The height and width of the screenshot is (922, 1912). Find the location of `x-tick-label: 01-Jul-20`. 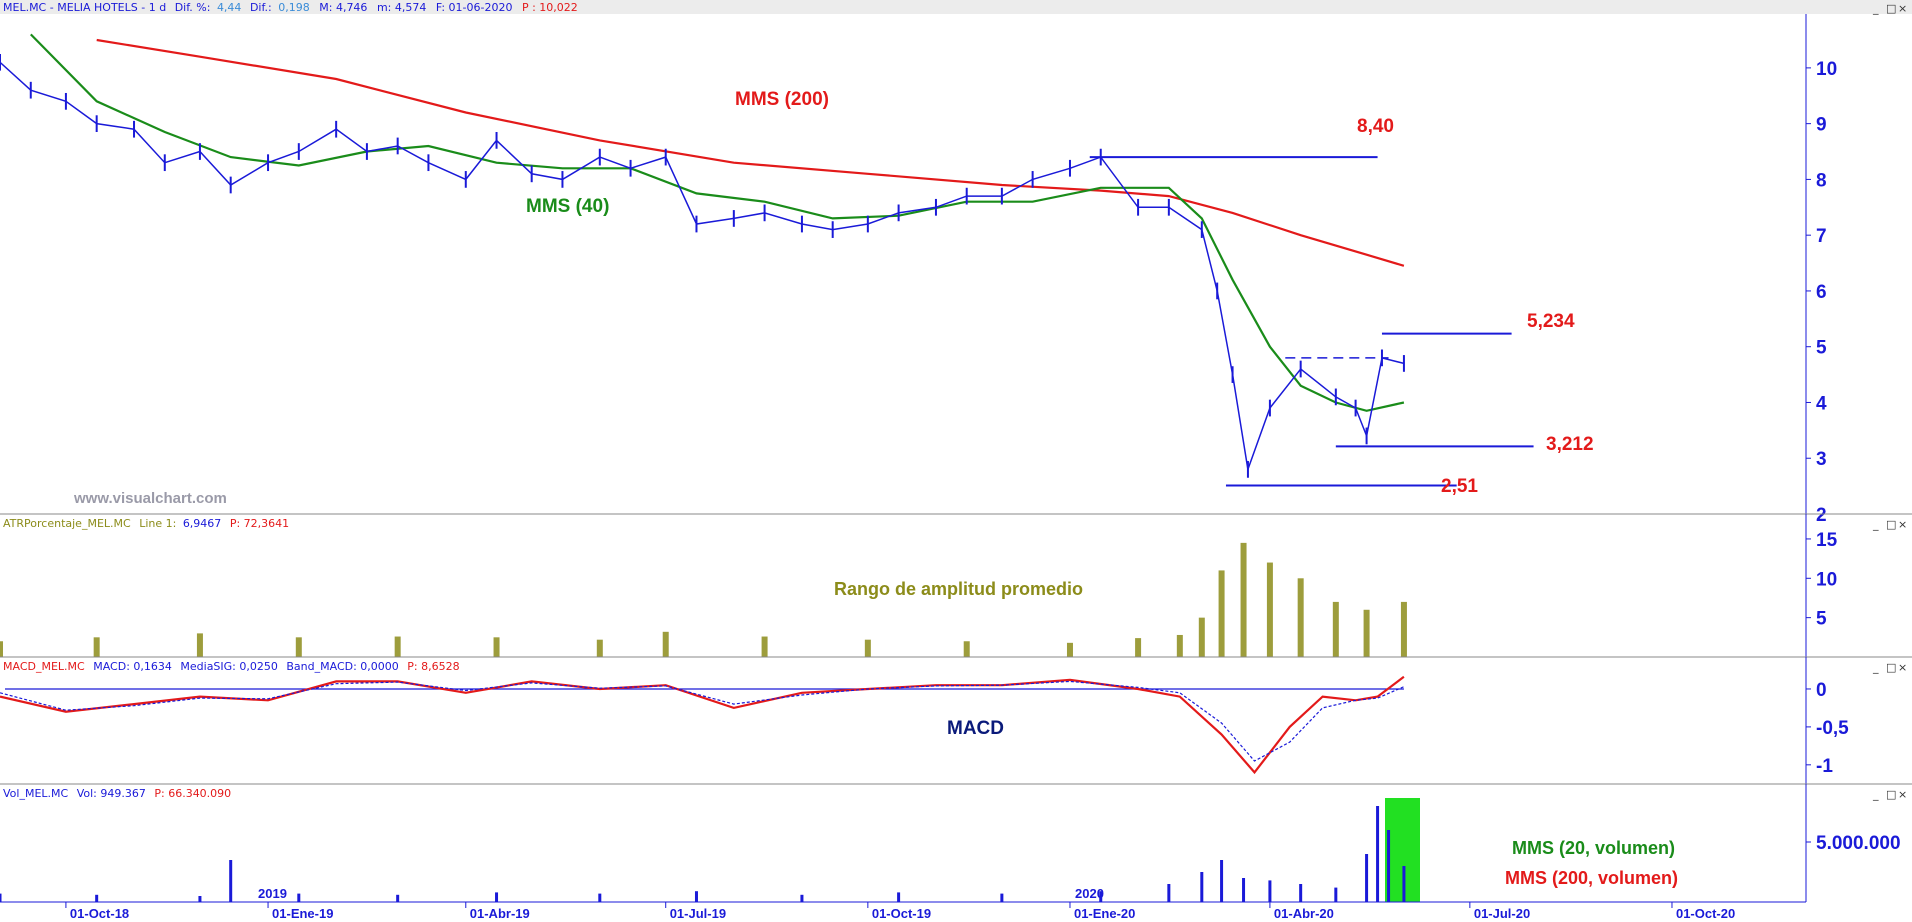

x-tick-label: 01-Jul-20 is located at coordinates (1502, 913).